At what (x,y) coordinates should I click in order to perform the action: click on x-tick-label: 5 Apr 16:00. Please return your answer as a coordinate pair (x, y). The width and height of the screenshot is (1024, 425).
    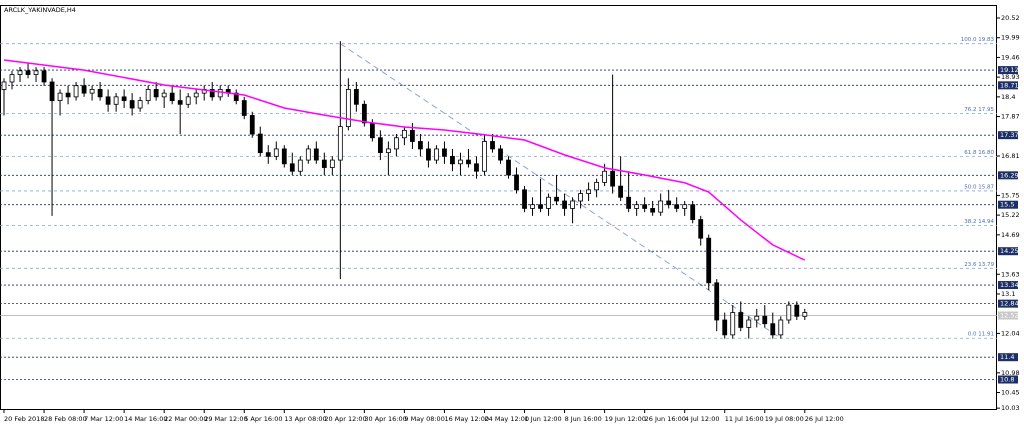
    Looking at the image, I should click on (263, 419).